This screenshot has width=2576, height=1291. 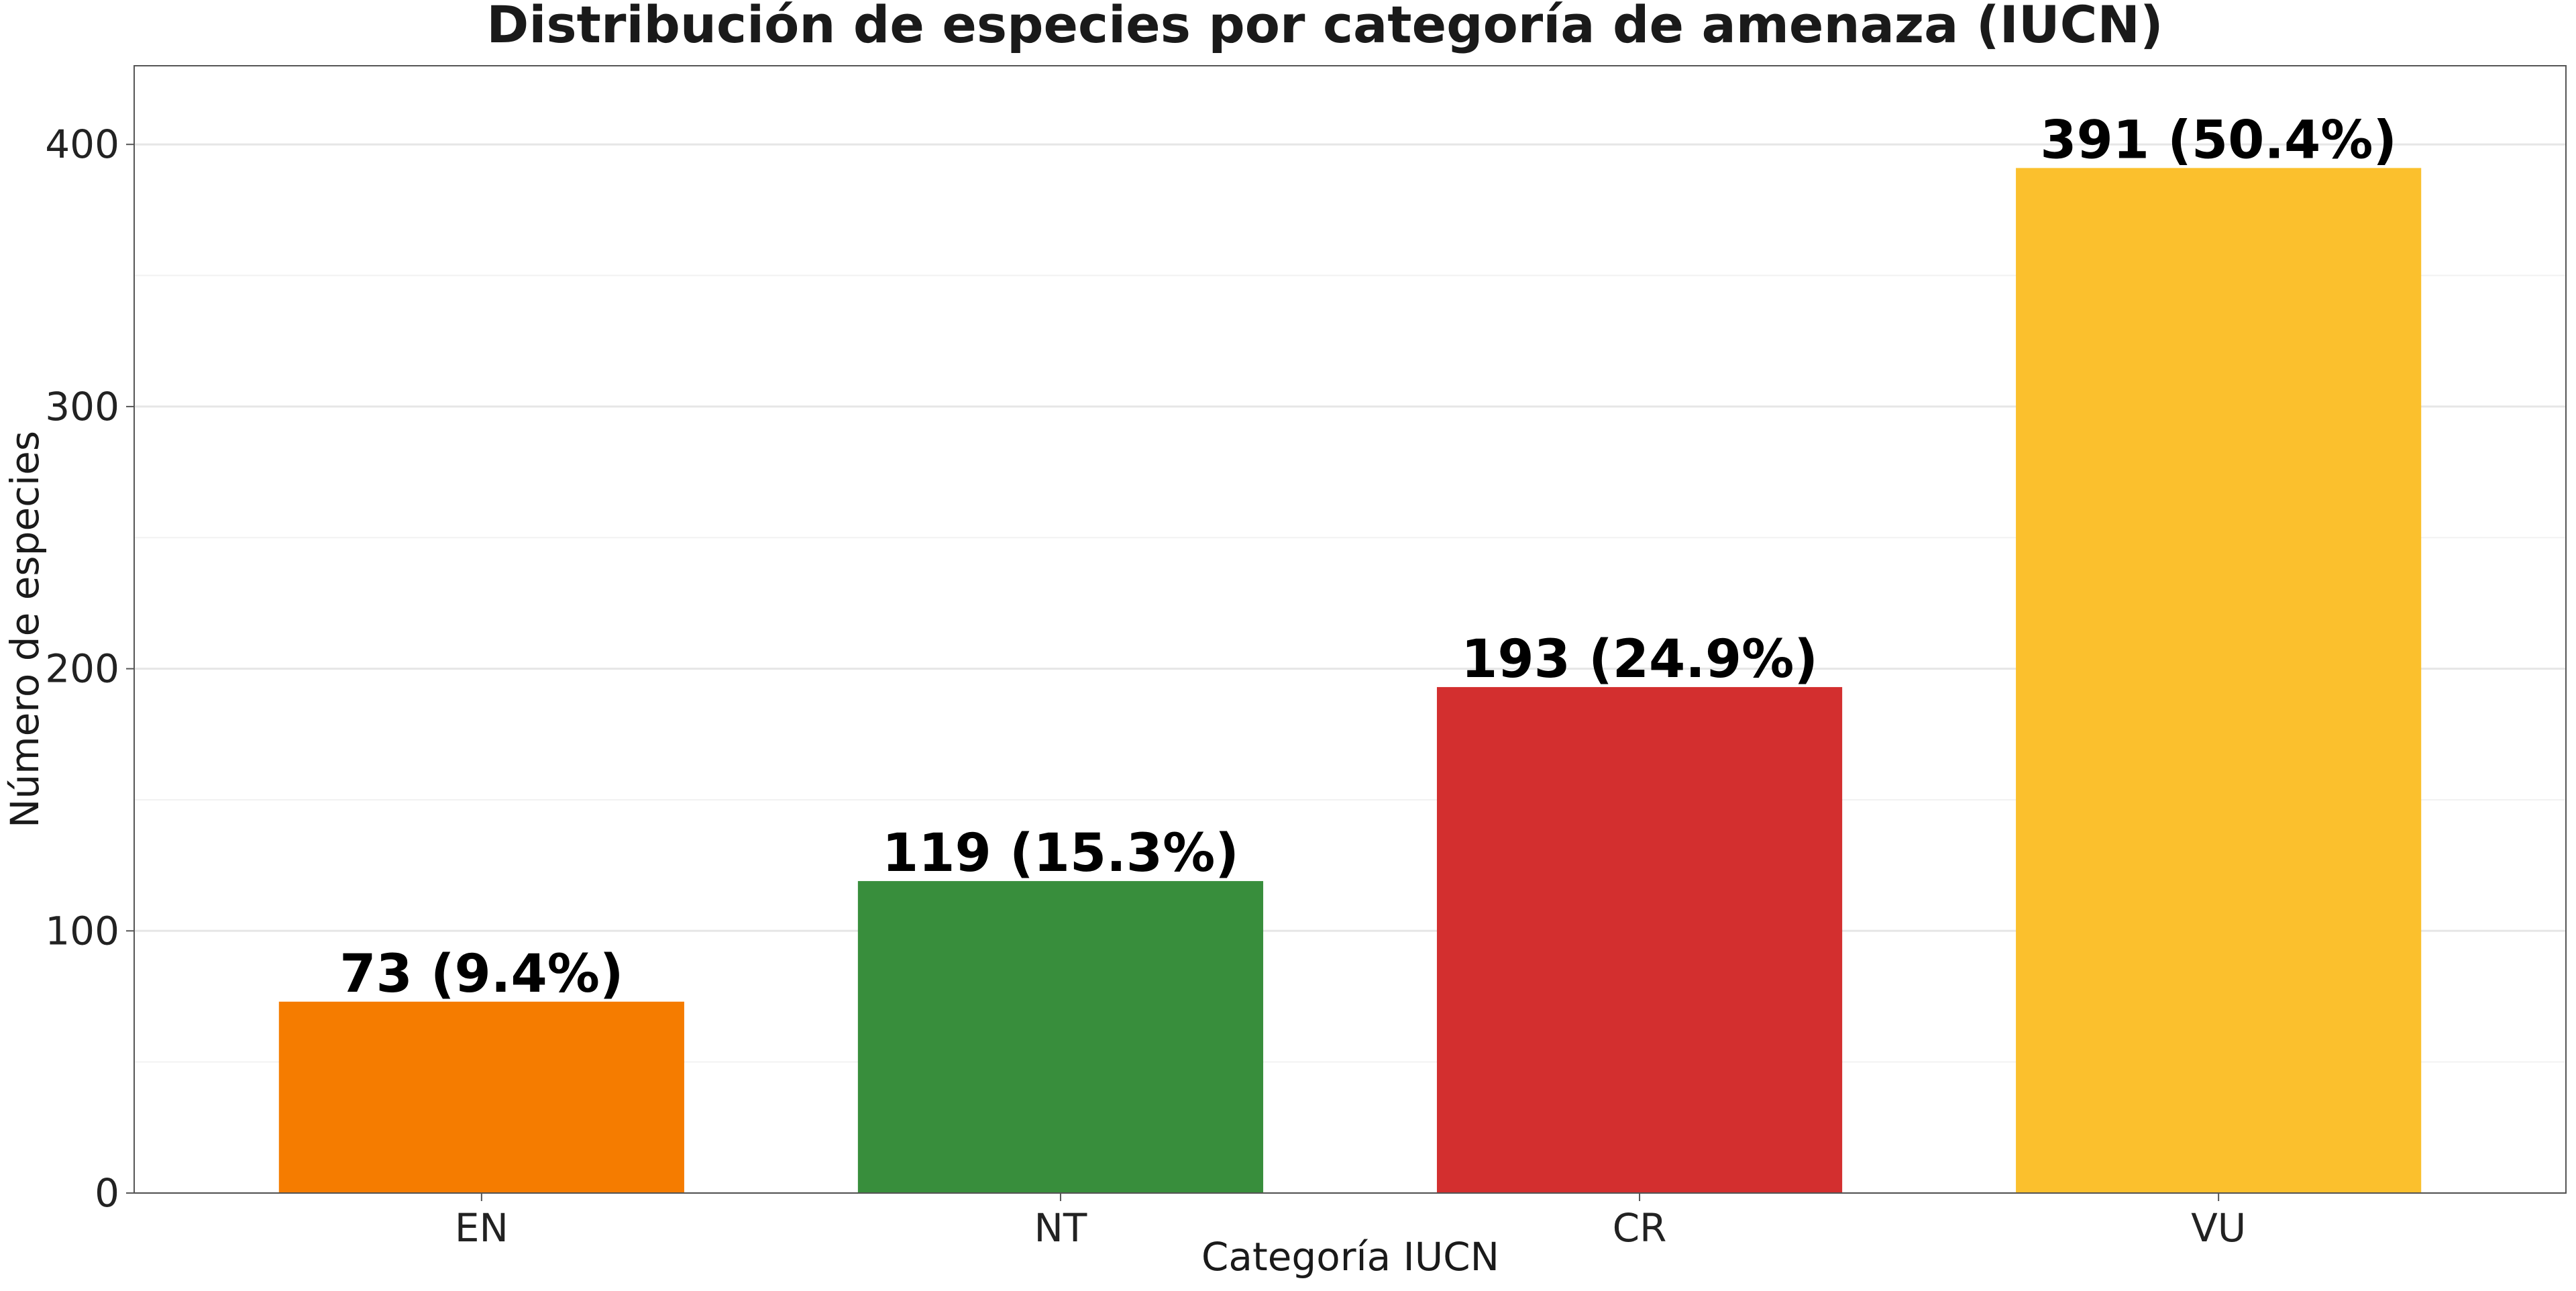 What do you see at coordinates (2218, 1228) in the screenshot?
I see `x-tick-label-vu: VU` at bounding box center [2218, 1228].